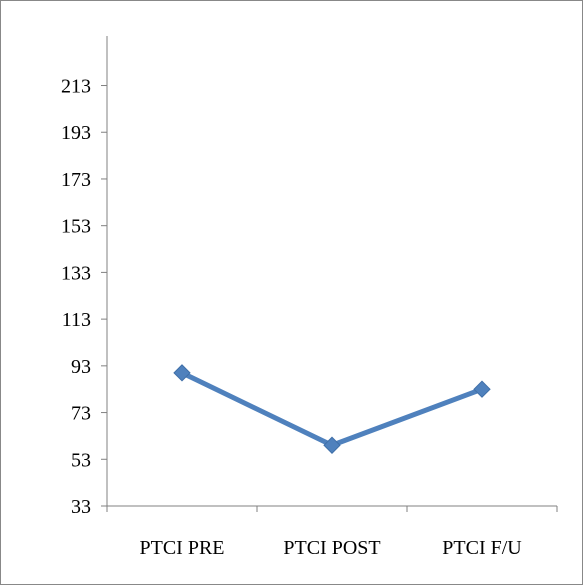 The image size is (583, 586). Describe the element at coordinates (76, 180) in the screenshot. I see `y-tick-label: 173` at that location.